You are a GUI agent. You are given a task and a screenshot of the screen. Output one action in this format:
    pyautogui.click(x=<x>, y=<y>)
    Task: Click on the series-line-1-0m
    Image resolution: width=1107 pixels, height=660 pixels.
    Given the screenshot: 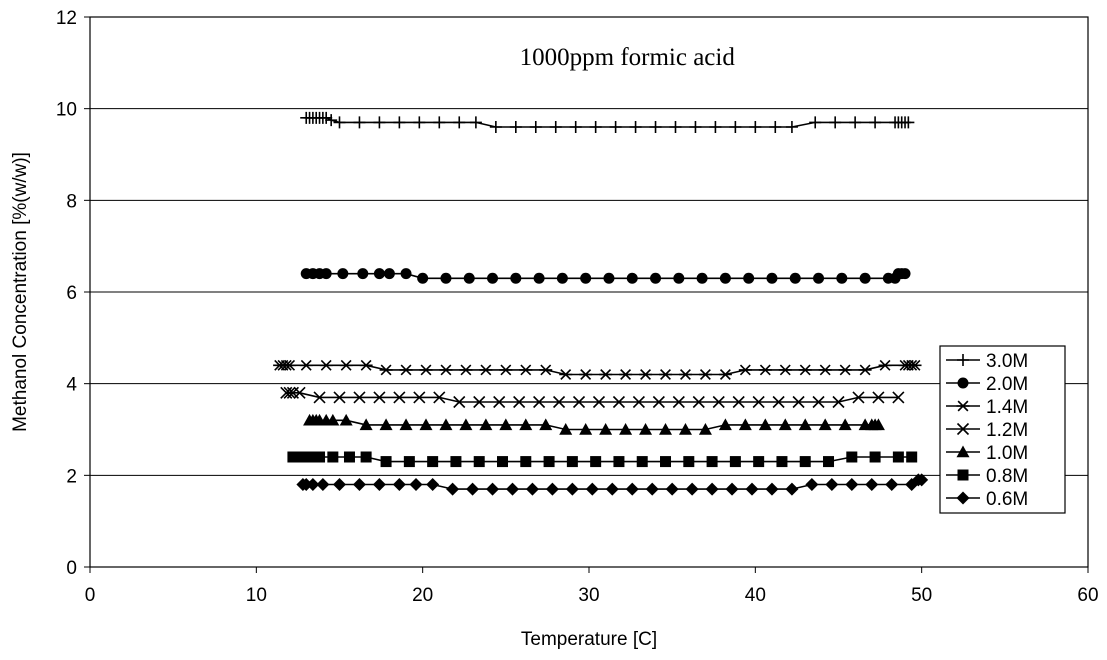 What is the action you would take?
    pyautogui.click(x=594, y=425)
    